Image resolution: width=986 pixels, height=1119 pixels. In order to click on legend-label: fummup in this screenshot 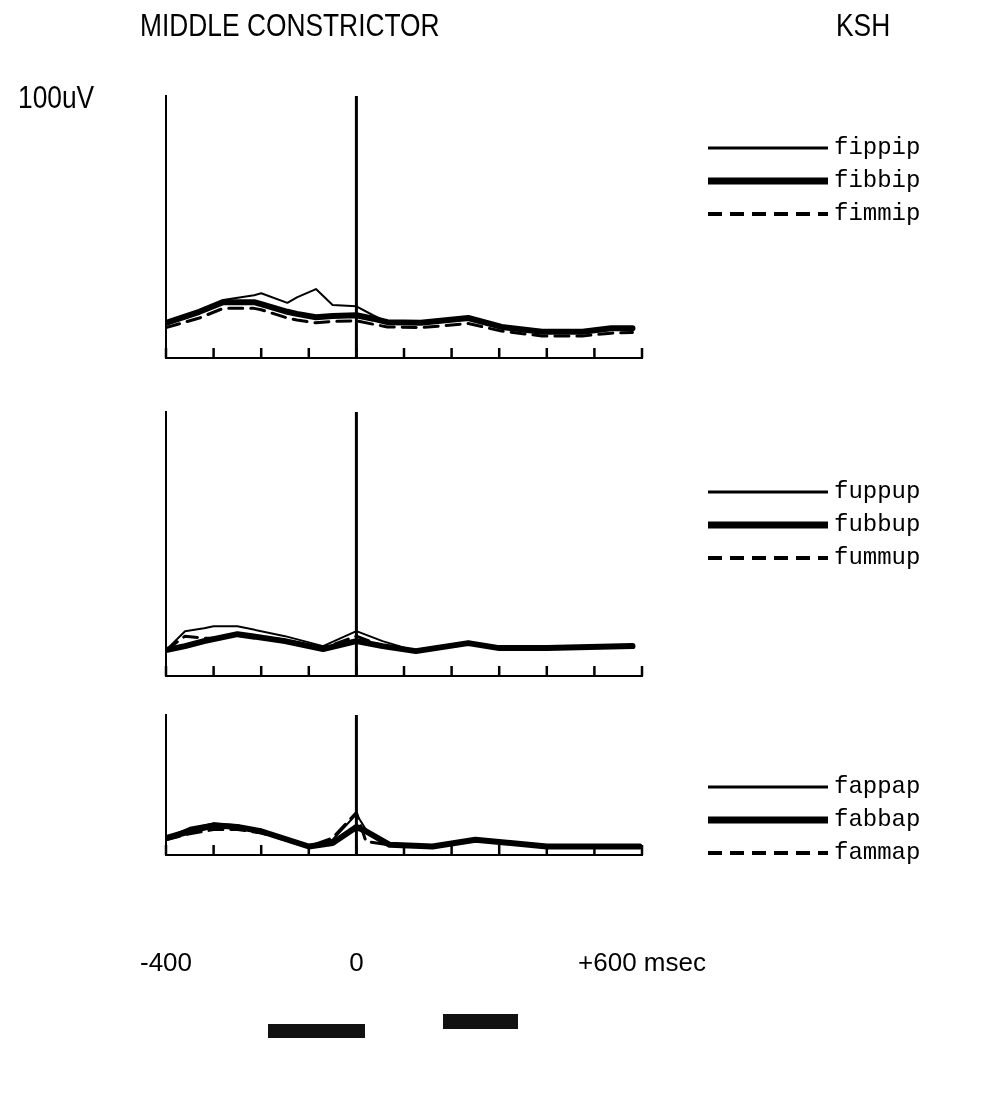, I will do `click(877, 558)`.